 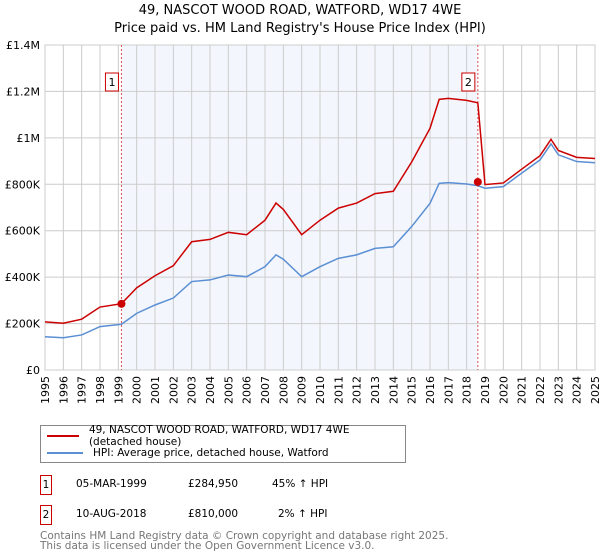 What do you see at coordinates (393, 390) in the screenshot?
I see `x-tick-label: 2014` at bounding box center [393, 390].